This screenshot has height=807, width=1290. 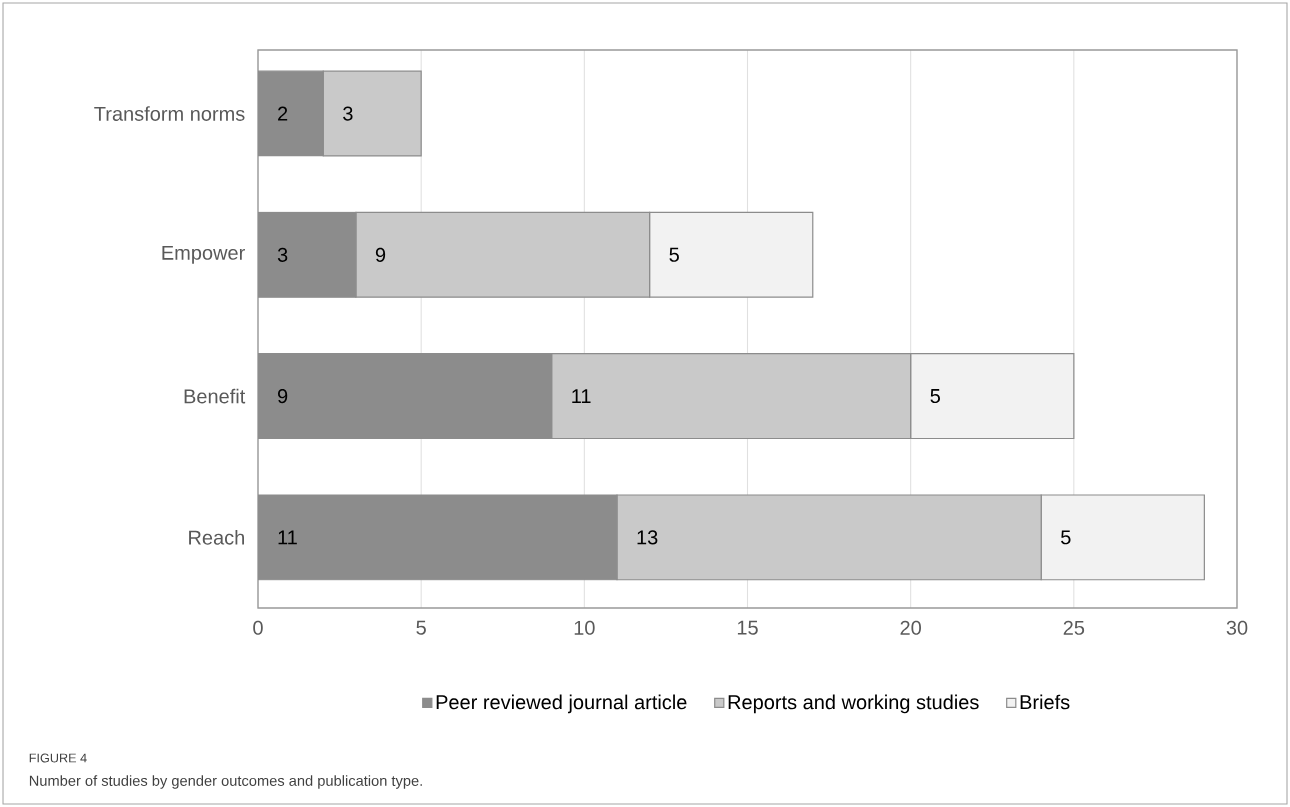 I want to click on x-tick-label: 15, so click(x=747, y=627).